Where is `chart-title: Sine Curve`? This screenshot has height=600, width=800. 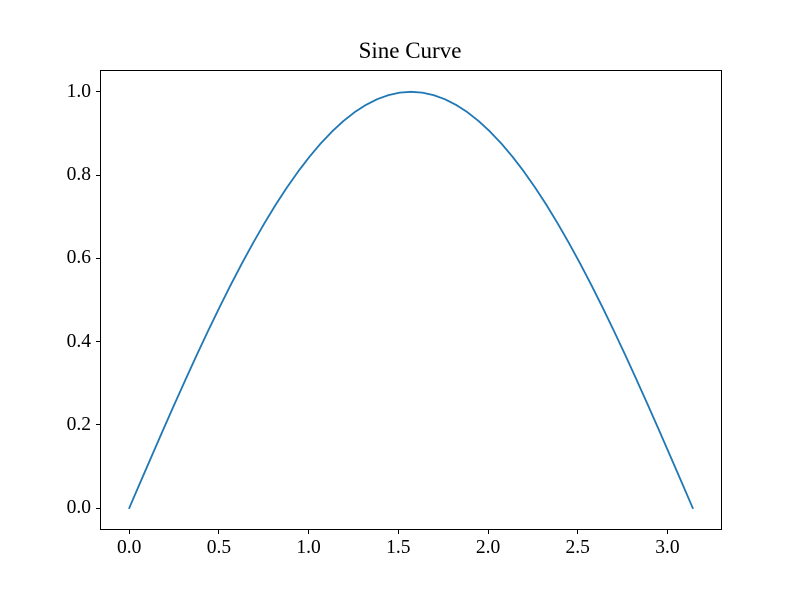 chart-title: Sine Curve is located at coordinates (410, 50).